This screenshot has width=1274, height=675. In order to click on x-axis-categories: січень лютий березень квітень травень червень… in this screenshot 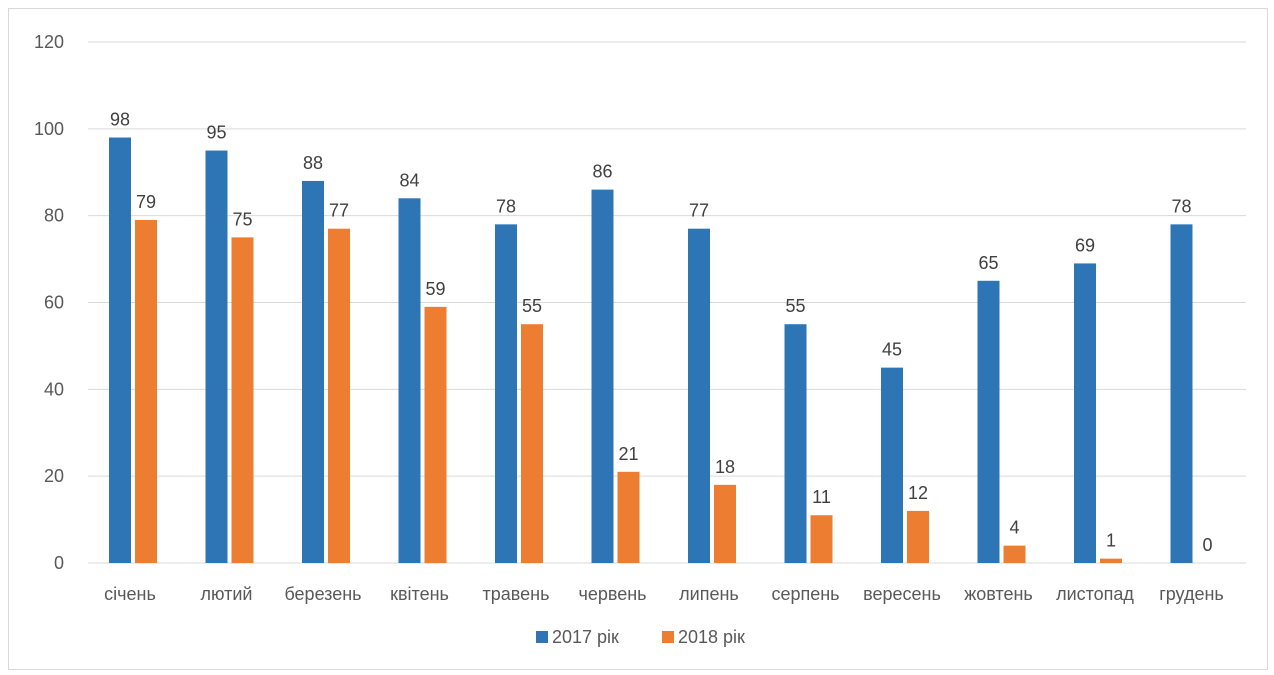, I will do `click(664, 594)`.